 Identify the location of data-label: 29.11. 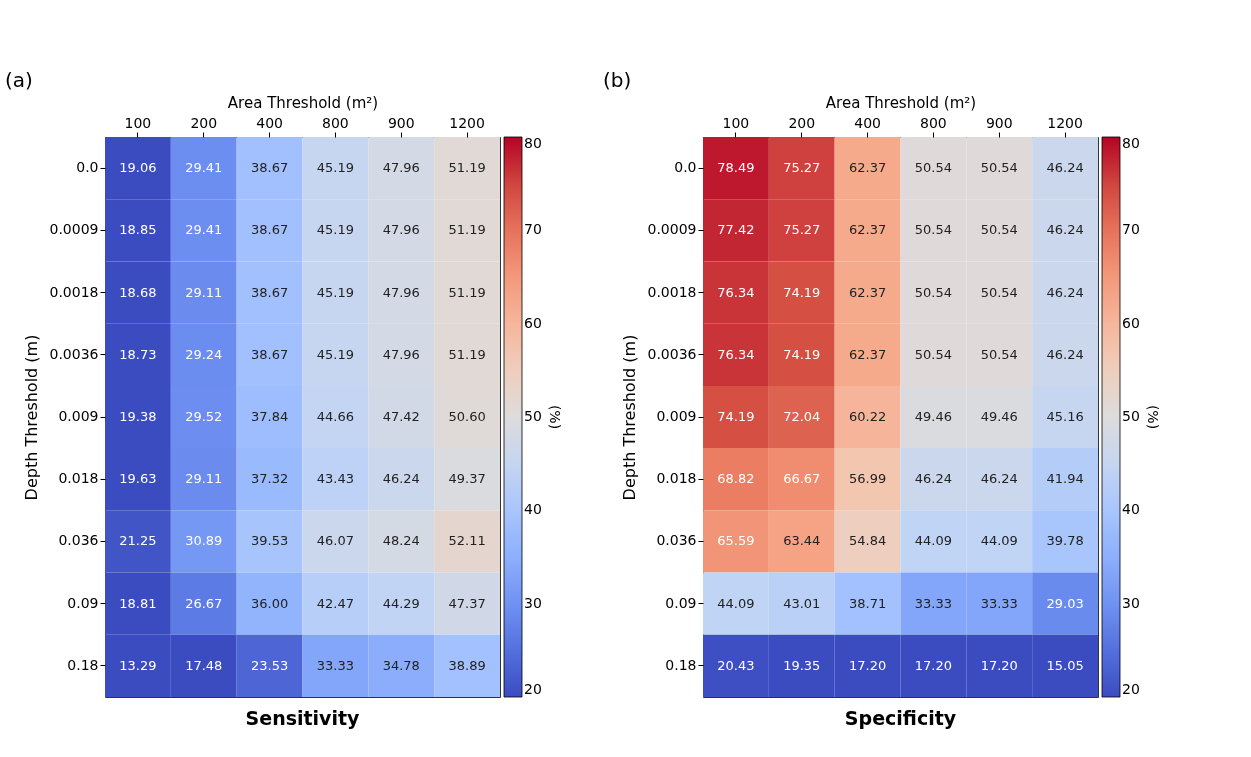
(204, 292).